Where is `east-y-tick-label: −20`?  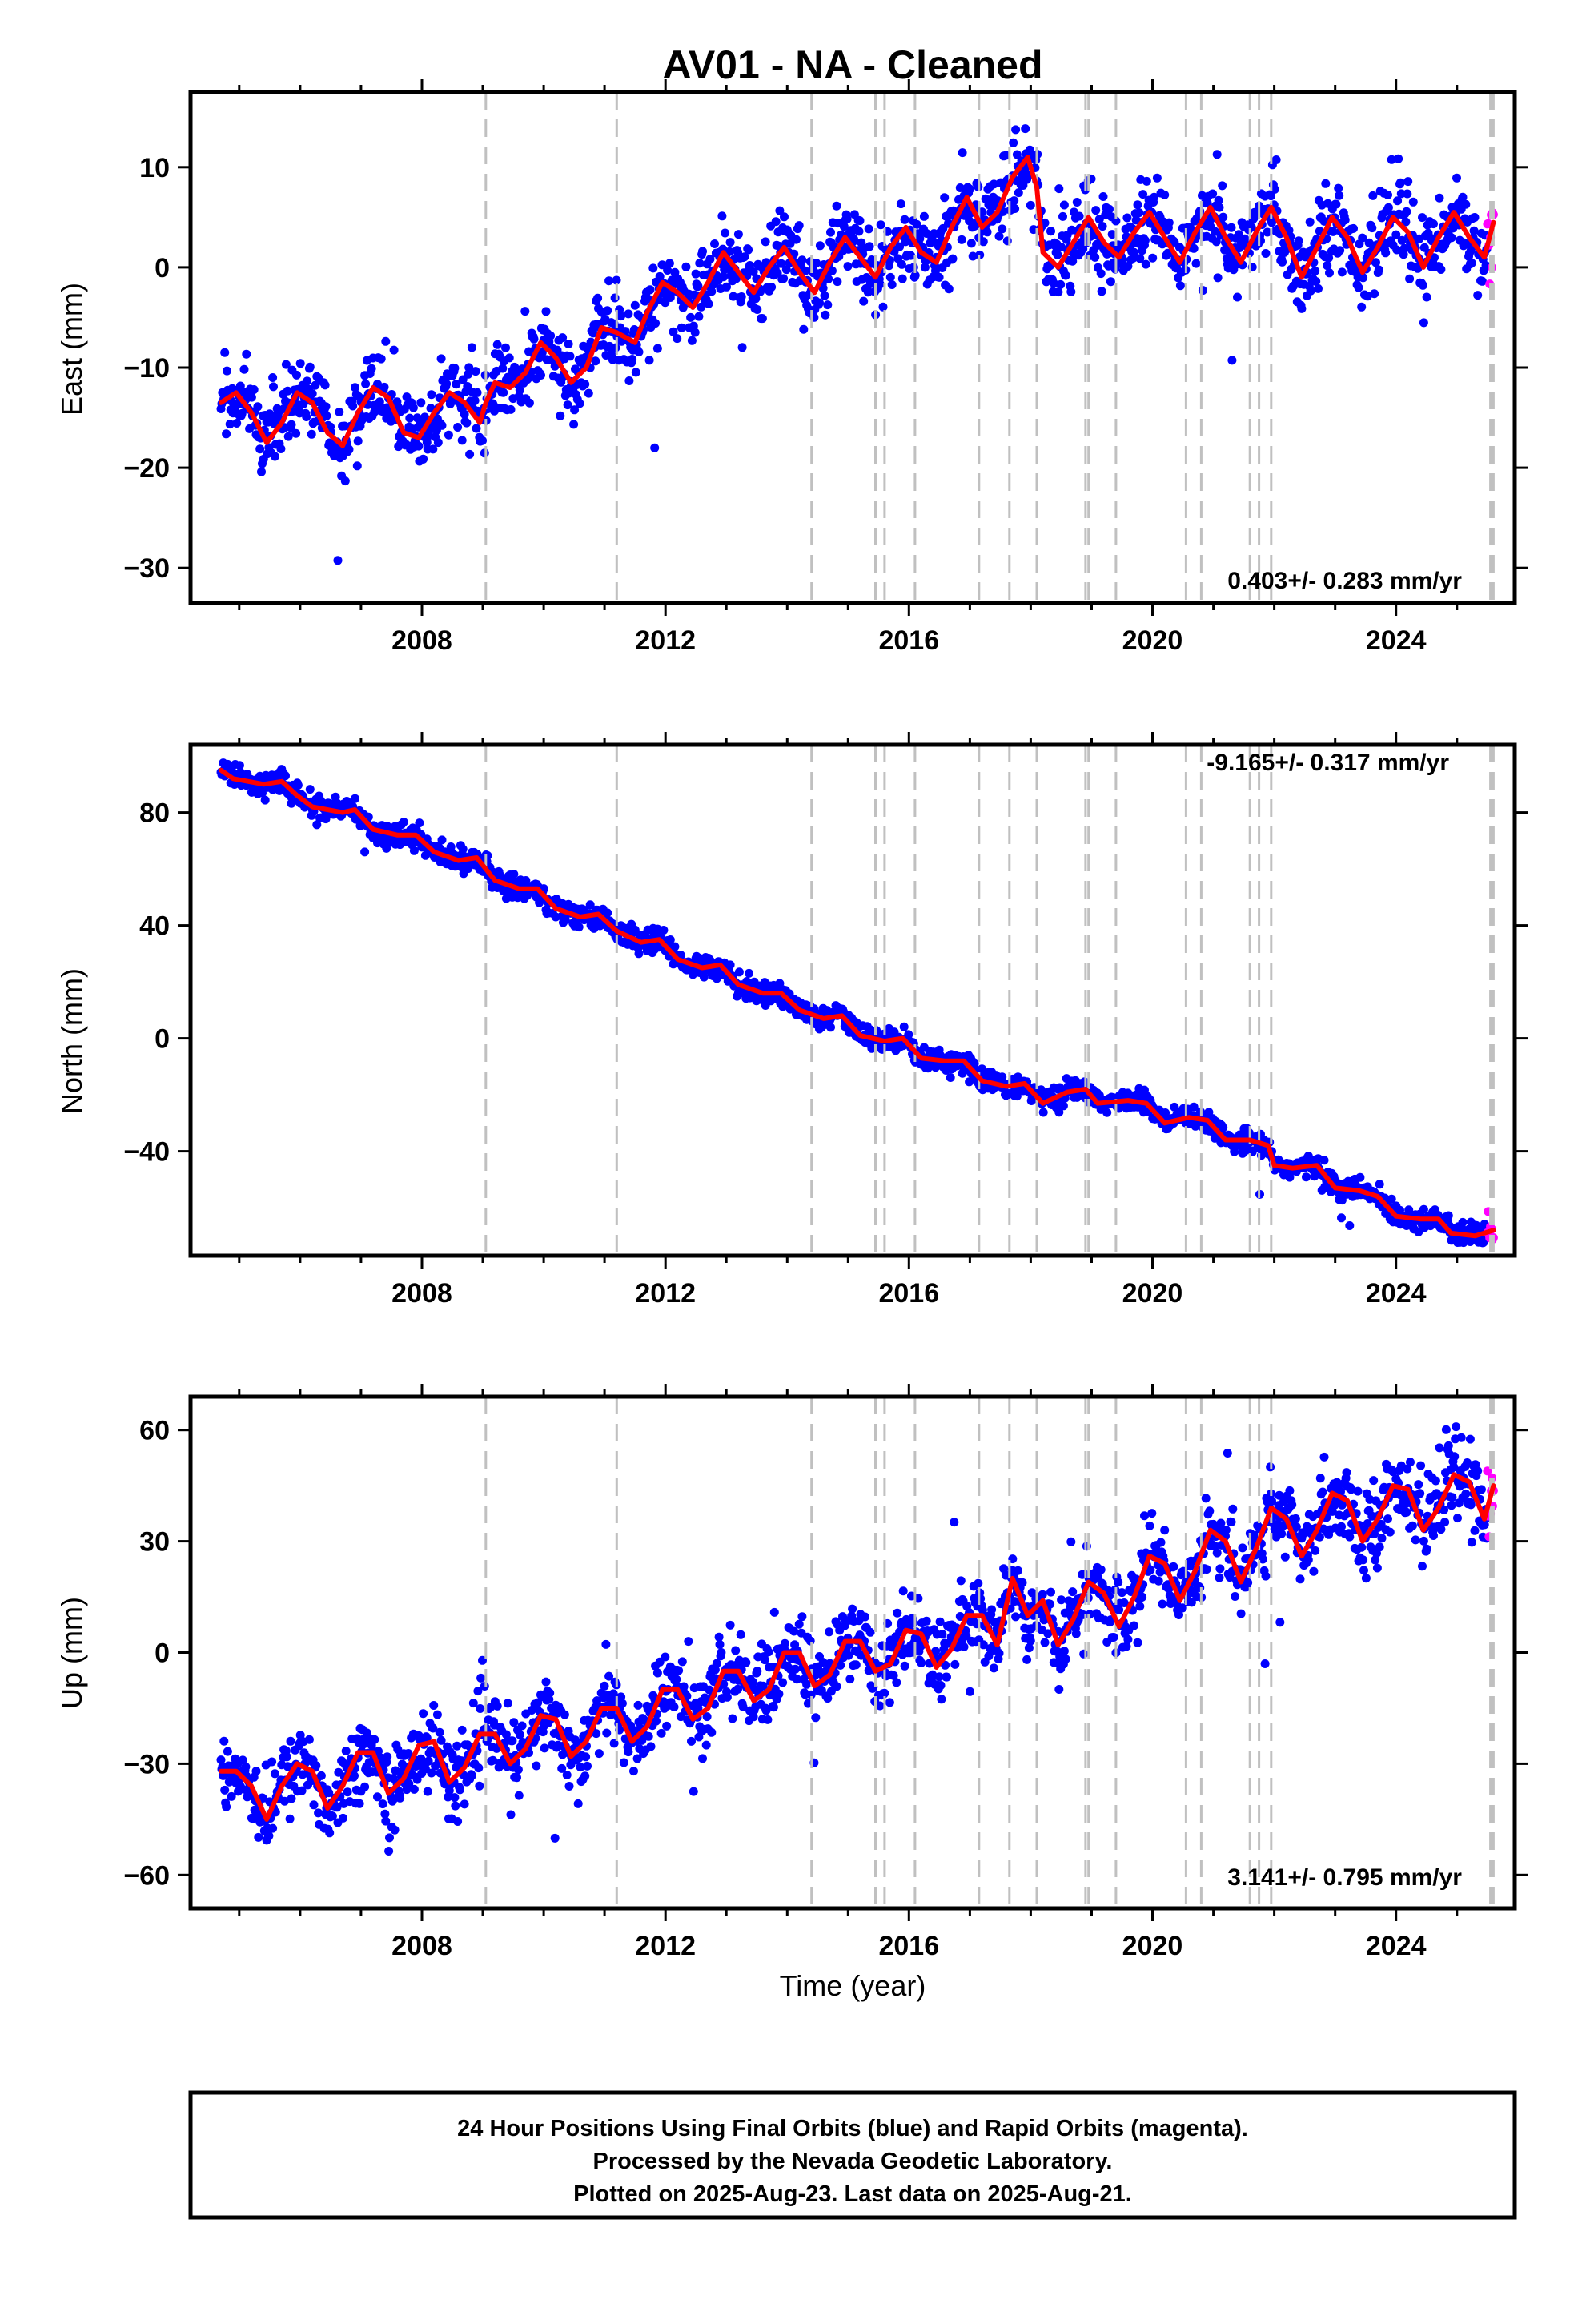 east-y-tick-label: −20 is located at coordinates (146, 469).